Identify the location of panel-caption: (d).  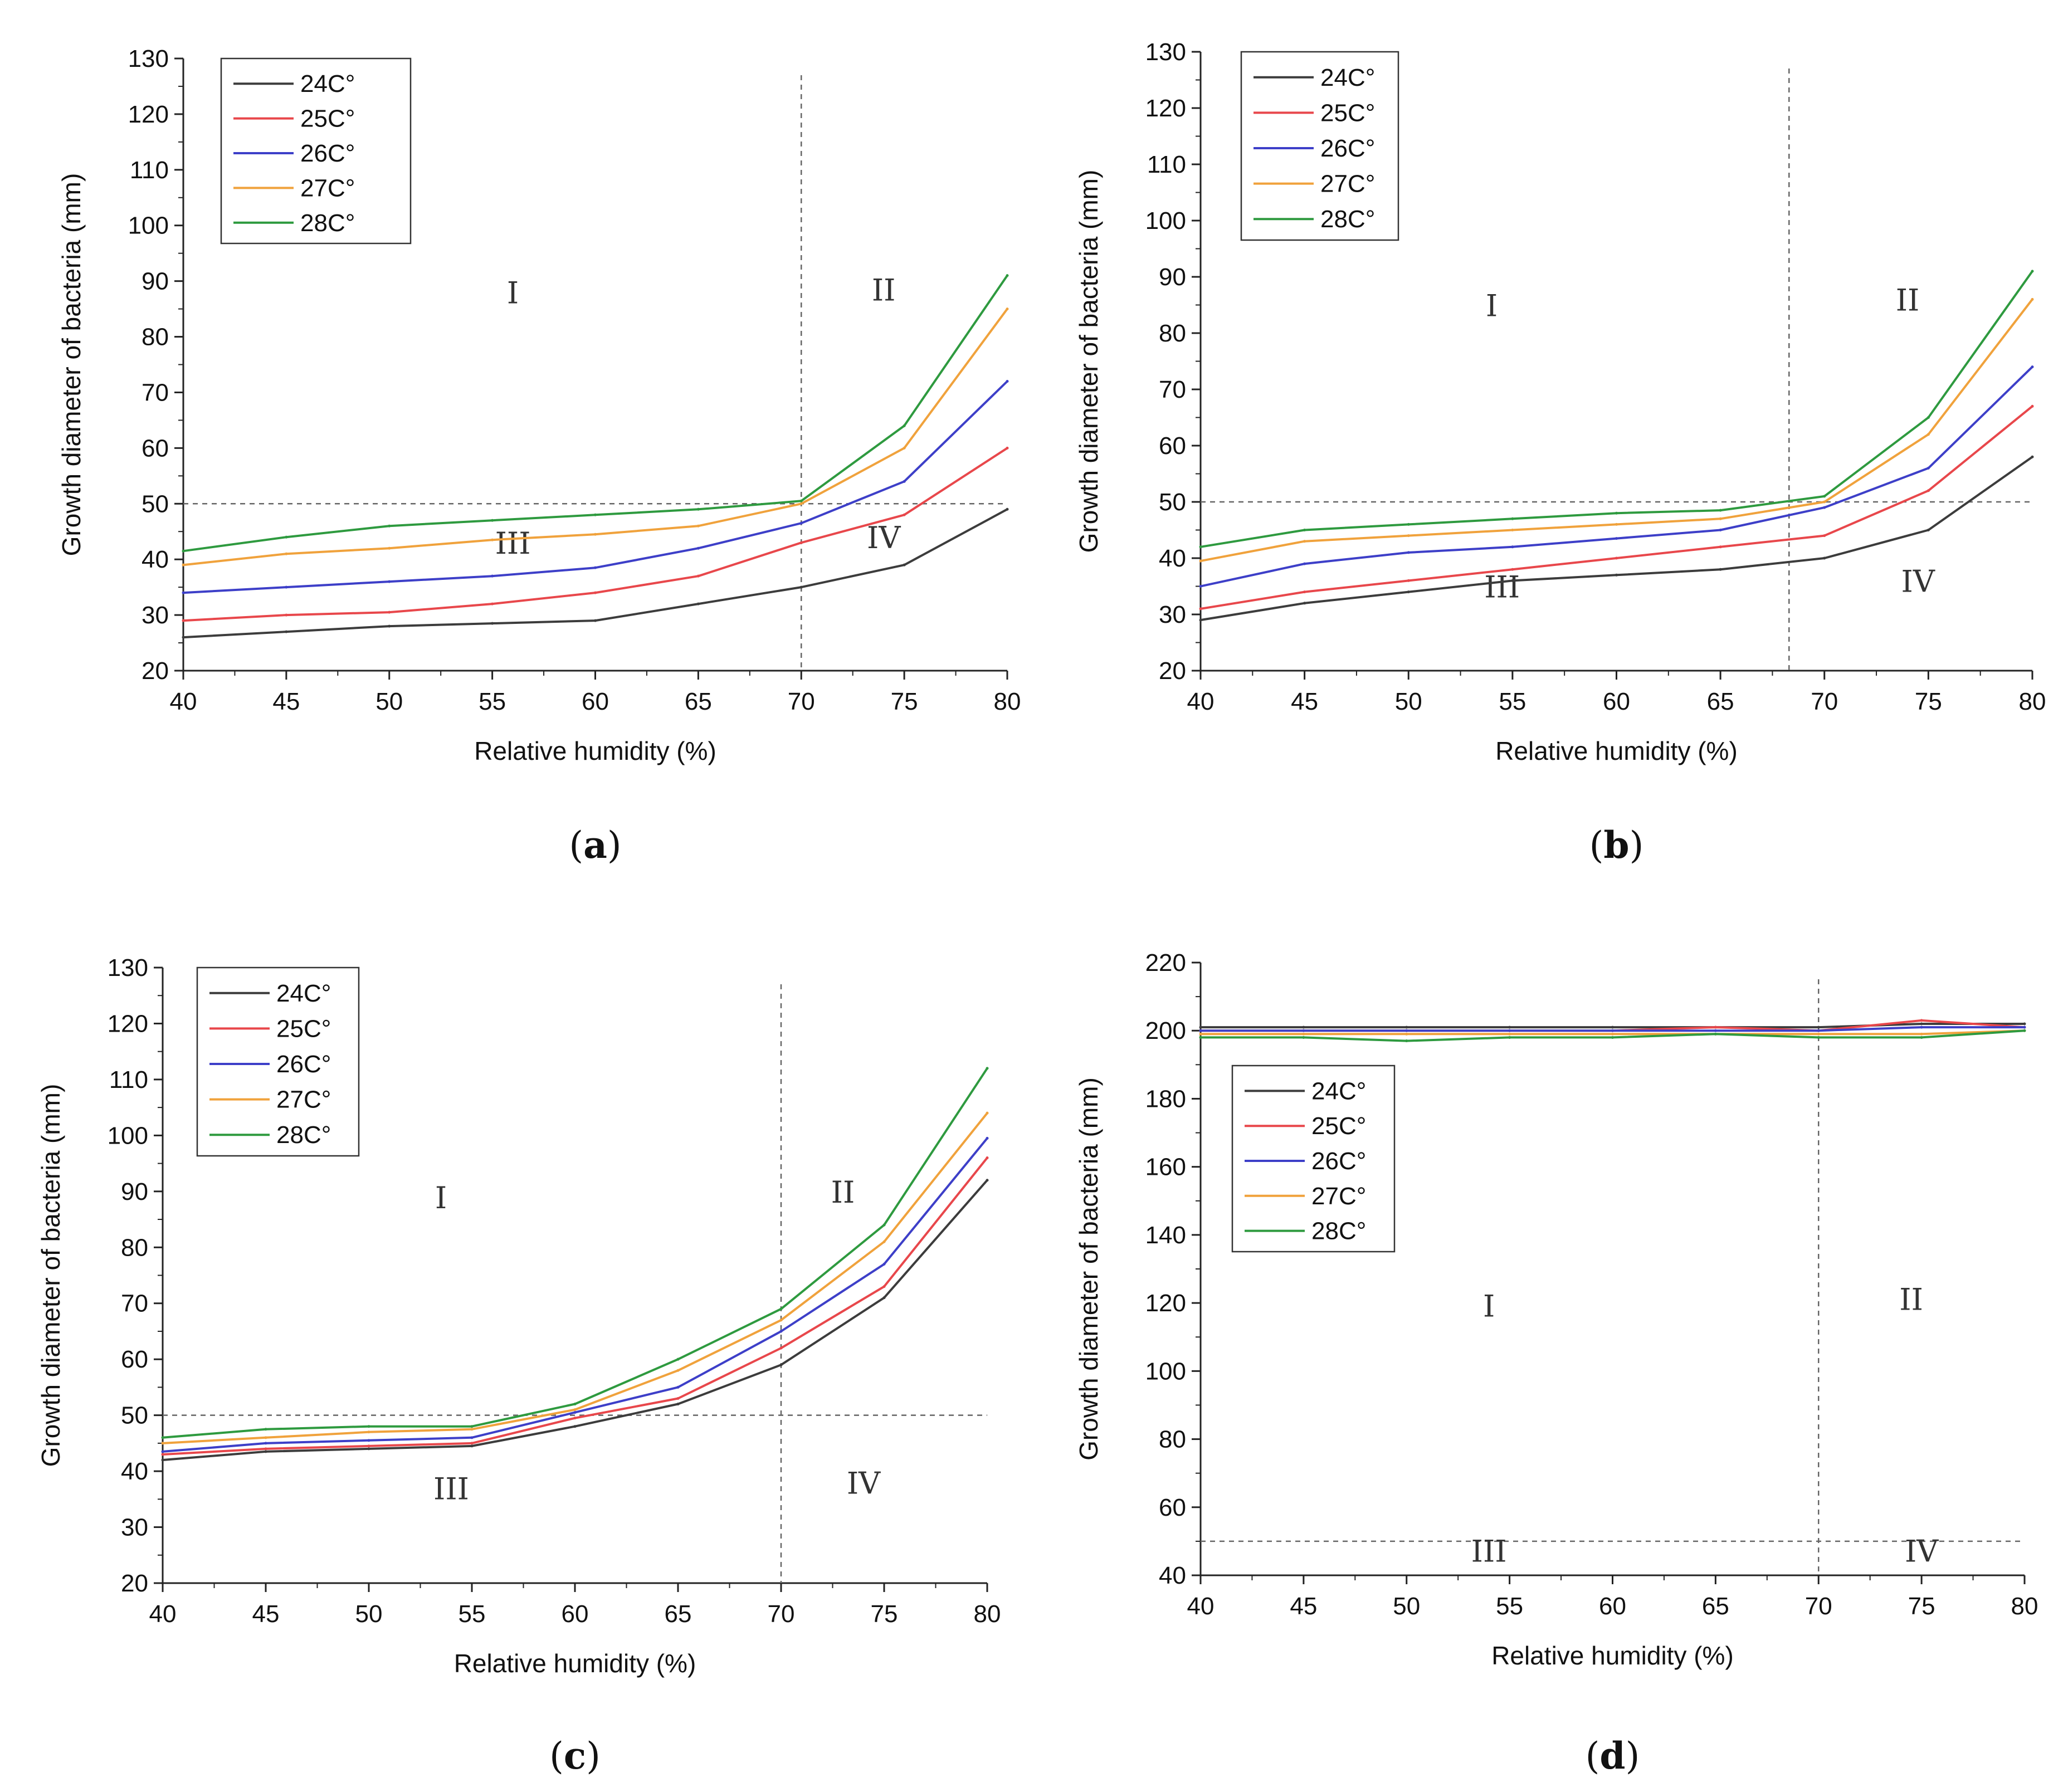
(1613, 1756).